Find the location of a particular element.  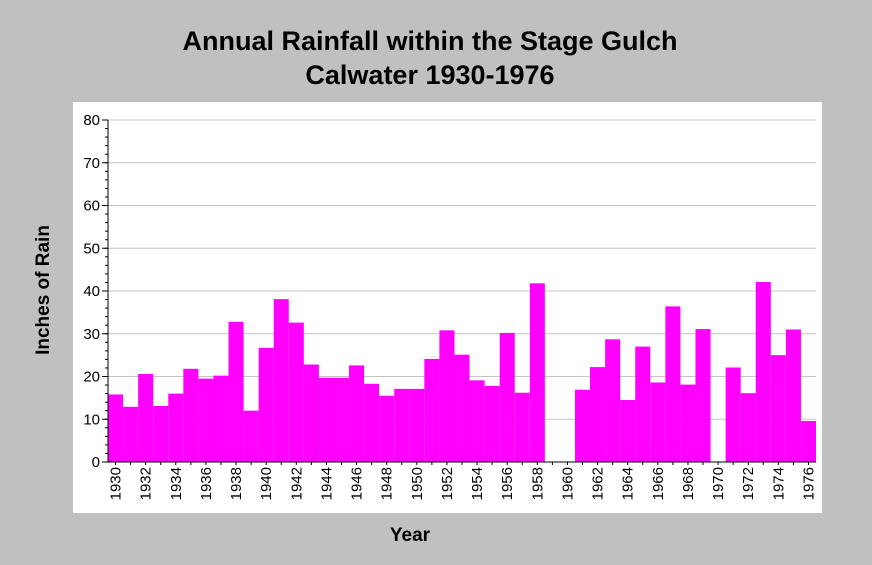

bar-1958 is located at coordinates (537, 372).